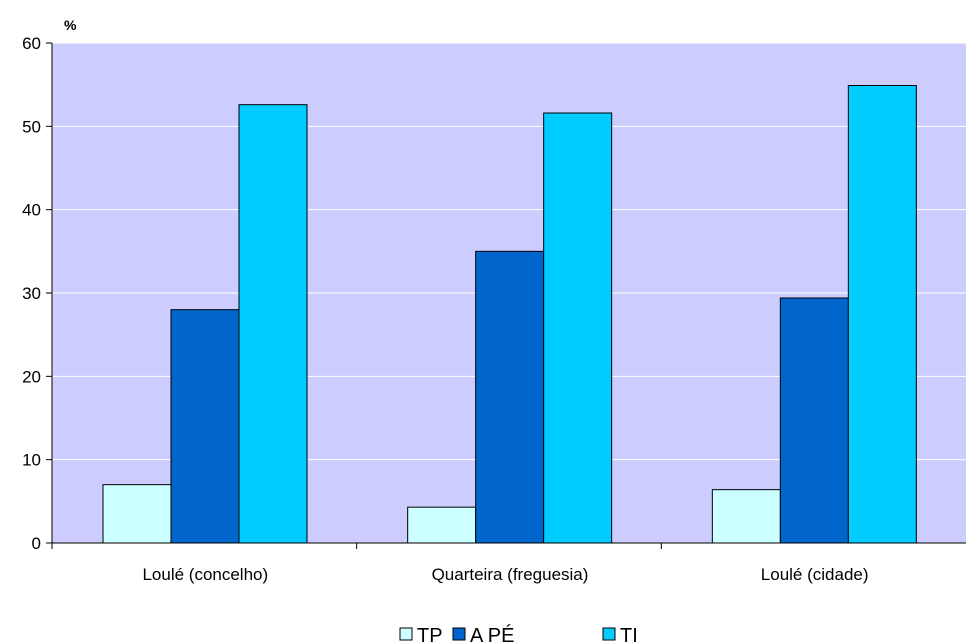 This screenshot has width=966, height=644. I want to click on x-category-label: Quarteira (freguesia), so click(510, 574).